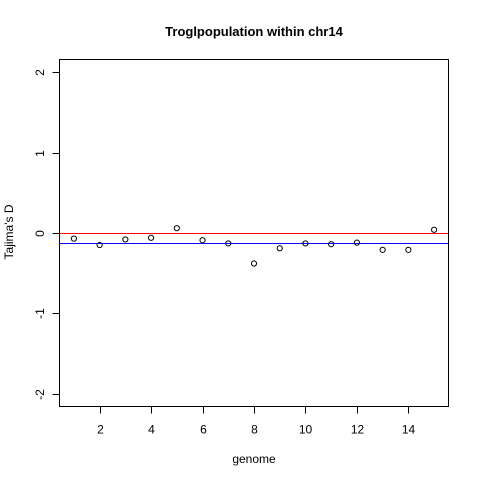 The height and width of the screenshot is (480, 480). What do you see at coordinates (409, 430) in the screenshot?
I see `x-tick-label: 14` at bounding box center [409, 430].